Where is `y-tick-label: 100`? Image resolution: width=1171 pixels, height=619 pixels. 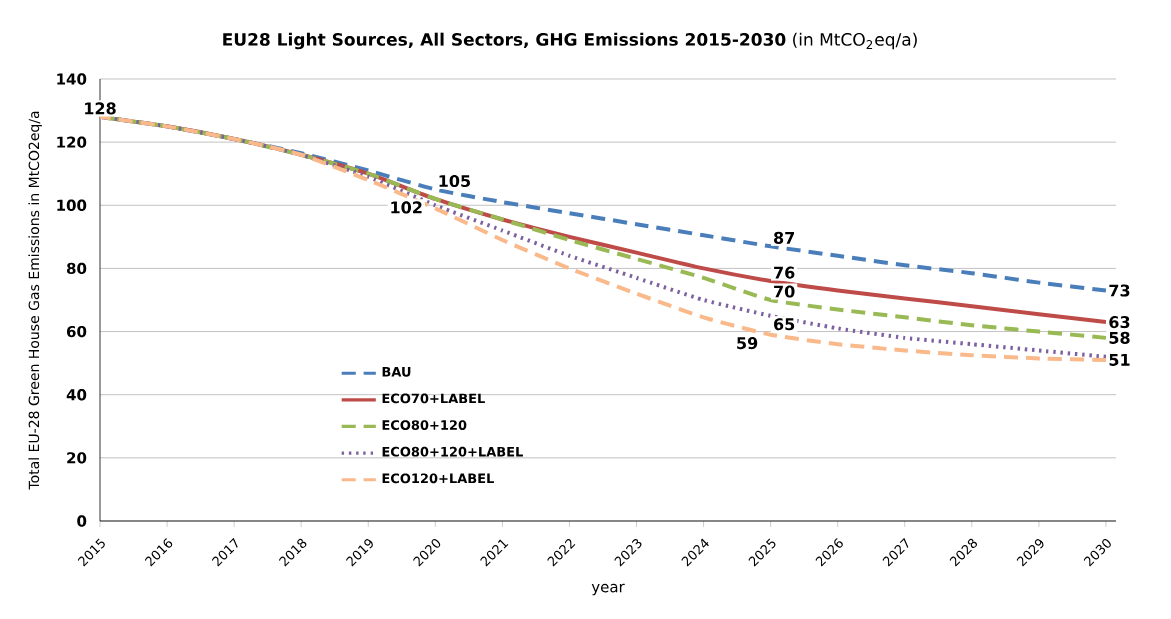 y-tick-label: 100 is located at coordinates (72, 205).